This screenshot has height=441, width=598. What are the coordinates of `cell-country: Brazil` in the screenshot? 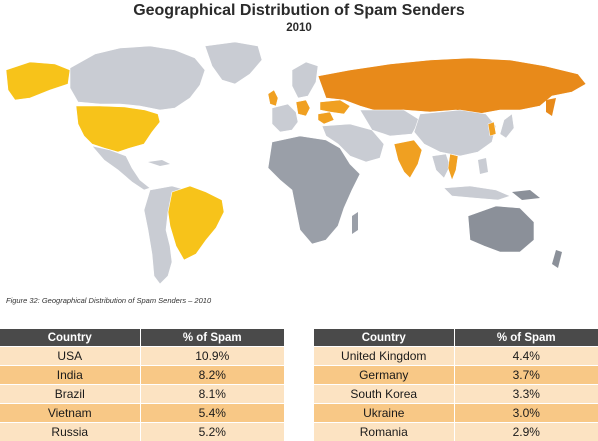 It's located at (70, 394).